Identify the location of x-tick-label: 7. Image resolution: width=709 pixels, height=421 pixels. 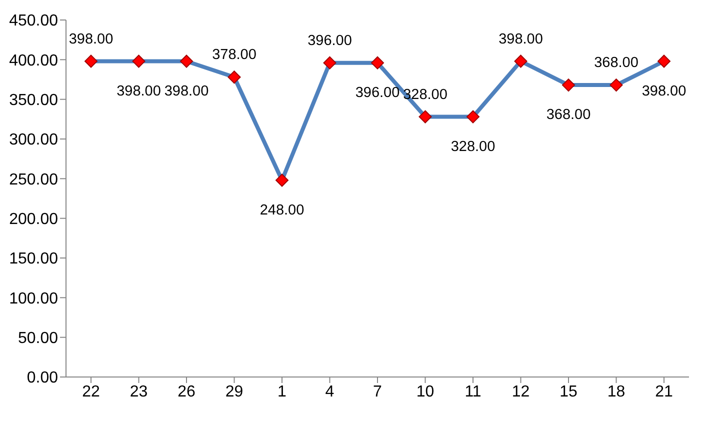
(377, 391).